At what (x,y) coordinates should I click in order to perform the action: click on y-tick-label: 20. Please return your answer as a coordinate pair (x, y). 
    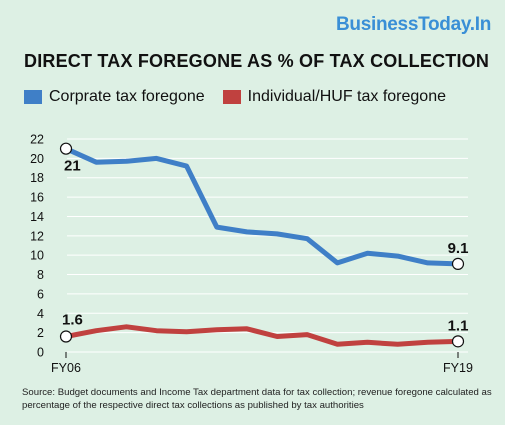
    Looking at the image, I should click on (37, 159).